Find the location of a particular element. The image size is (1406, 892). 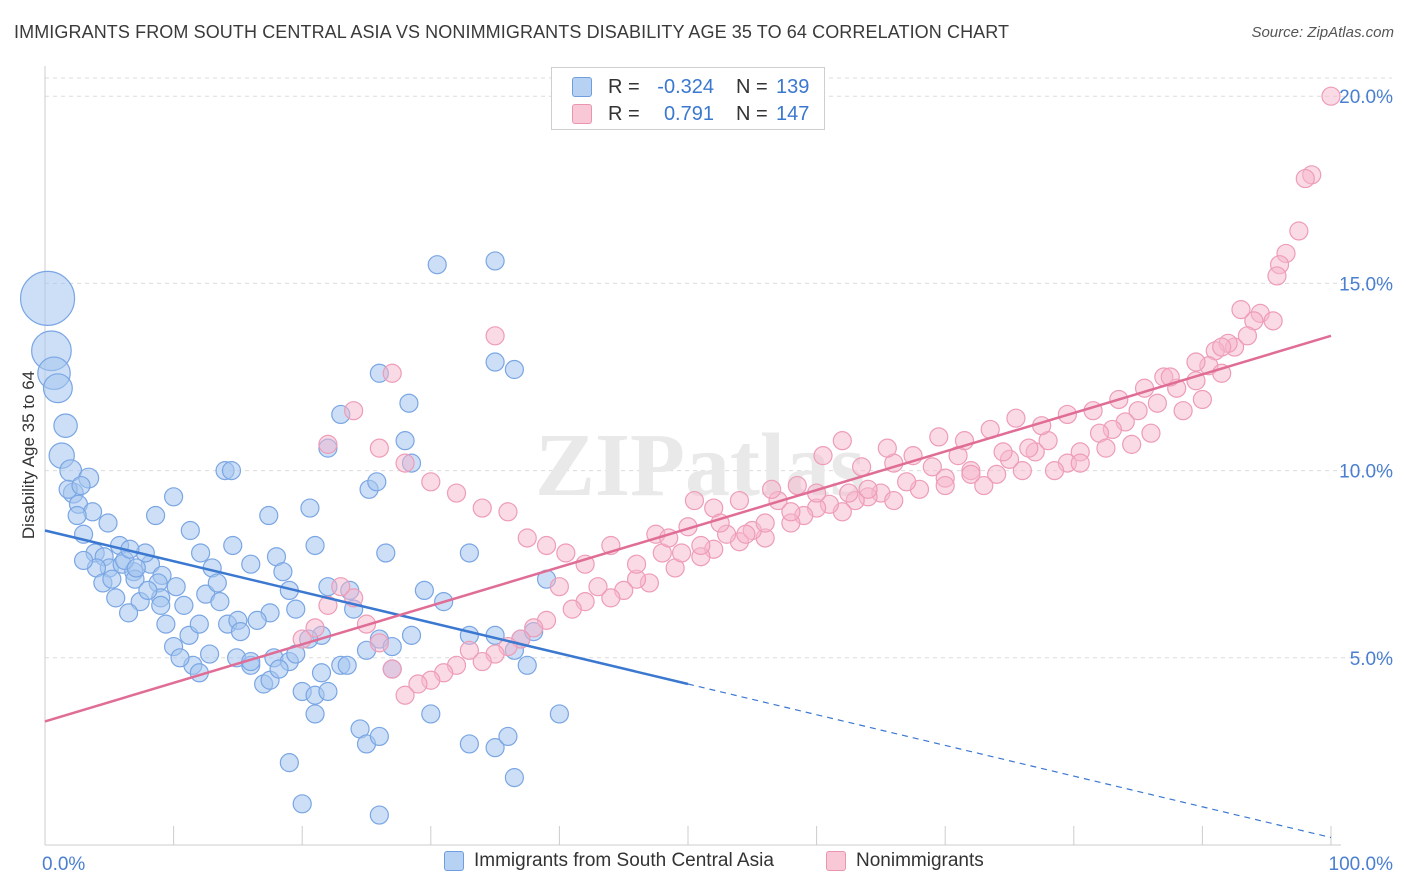

blue-trend-extension is located at coordinates (1009, 761).